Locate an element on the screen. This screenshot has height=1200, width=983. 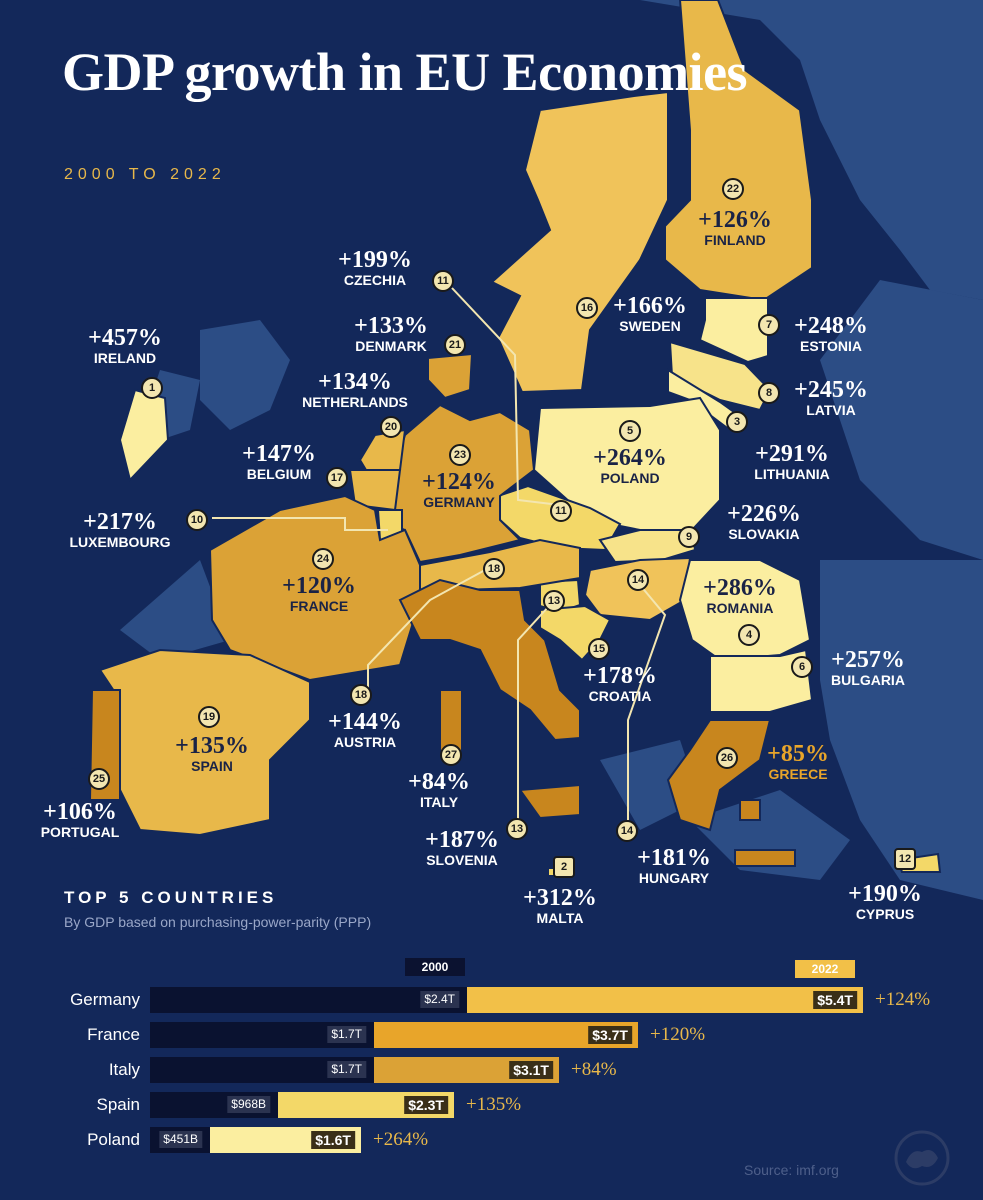
growth-france: +120% is located at coordinates (319, 586).